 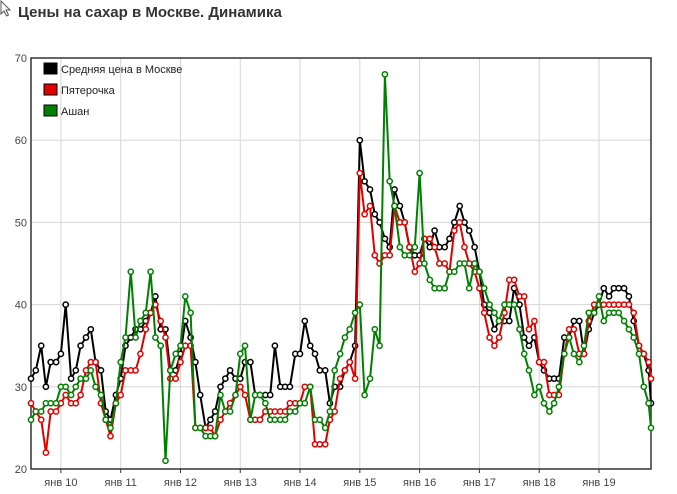 What do you see at coordinates (121, 483) in the screenshot?
I see `x-tick-label: янв 11` at bounding box center [121, 483].